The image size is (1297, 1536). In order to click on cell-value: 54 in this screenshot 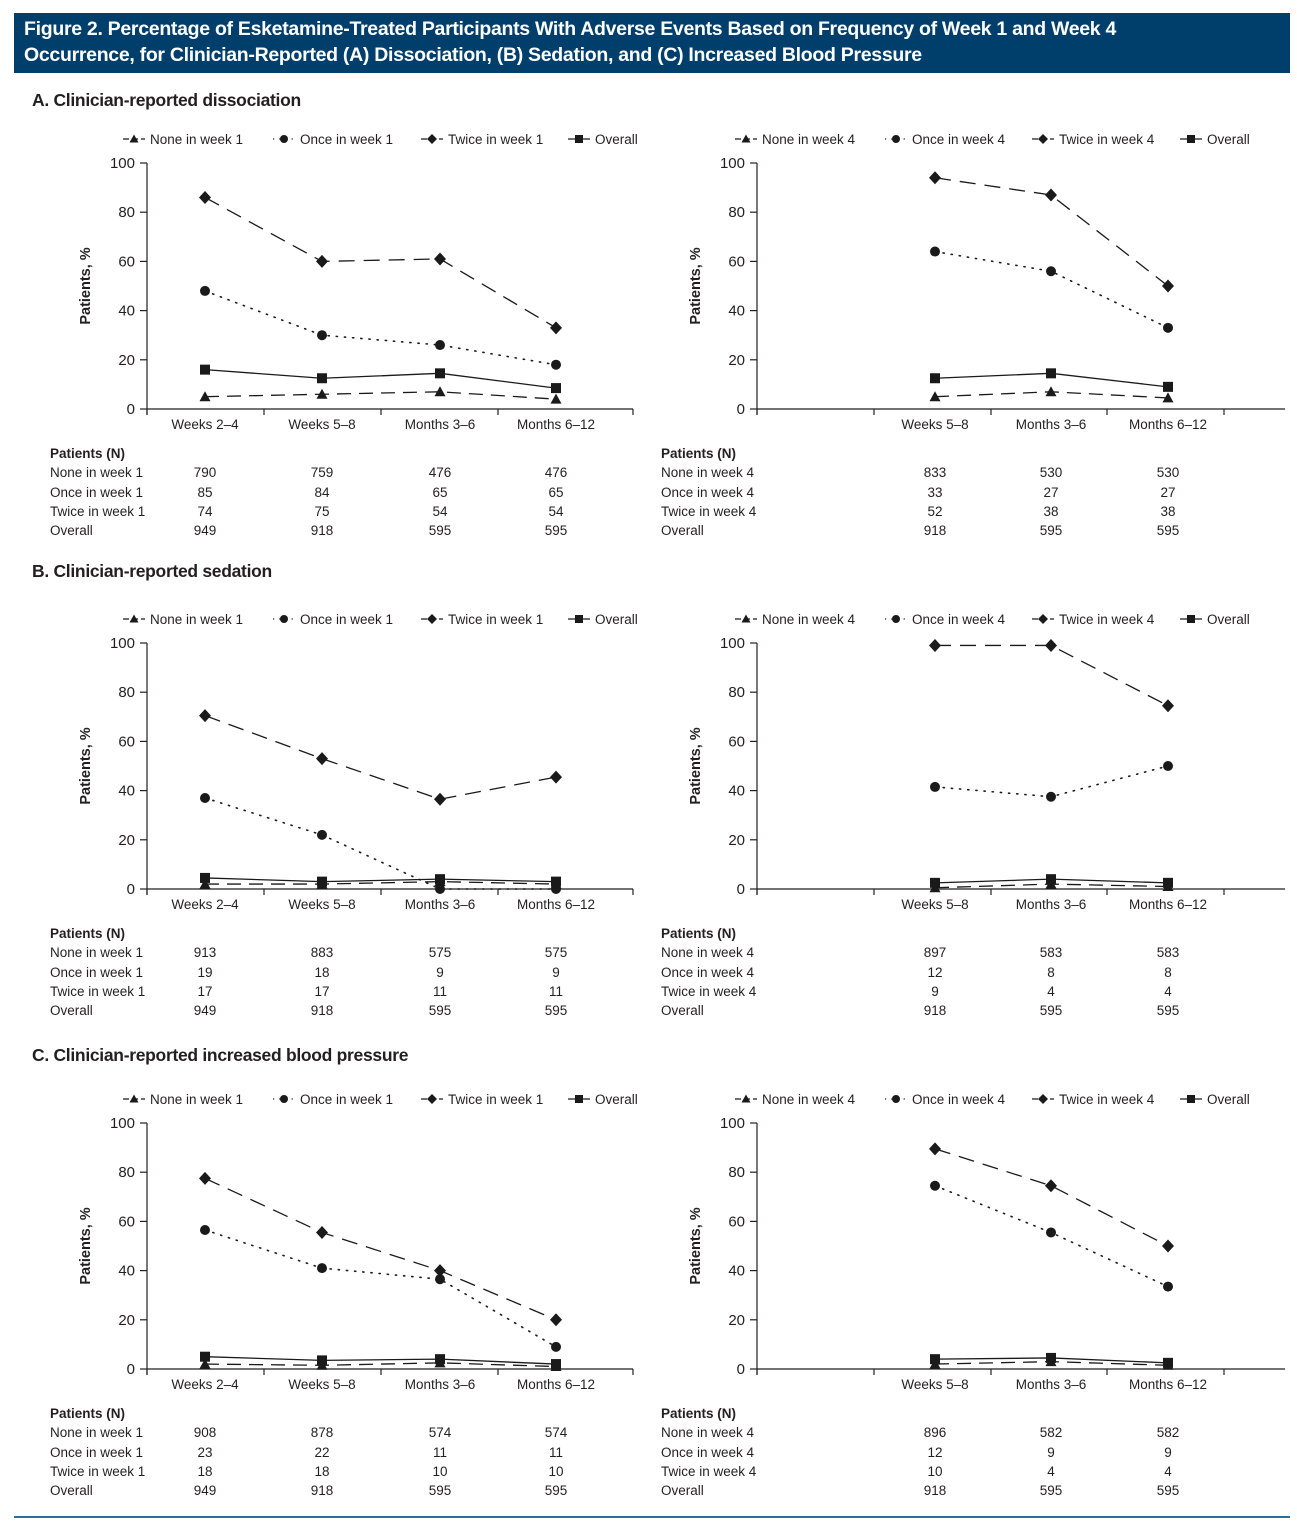, I will do `click(440, 511)`.